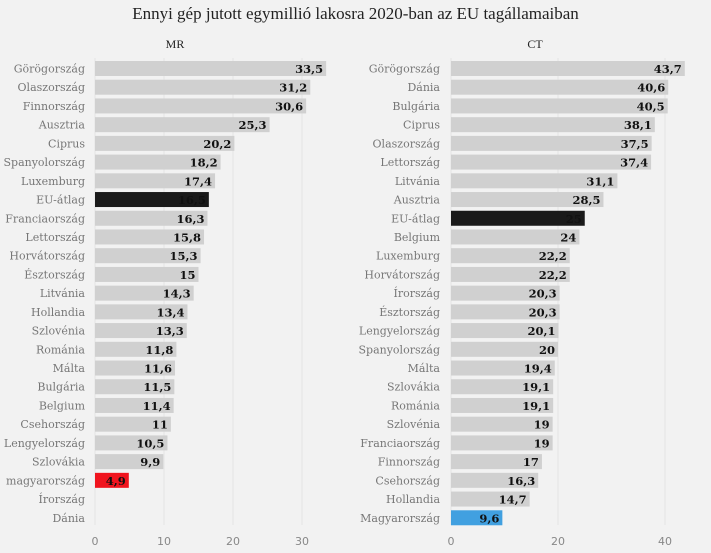 The image size is (711, 553). What do you see at coordinates (634, 163) in the screenshot?
I see `data-label: 37,4` at bounding box center [634, 163].